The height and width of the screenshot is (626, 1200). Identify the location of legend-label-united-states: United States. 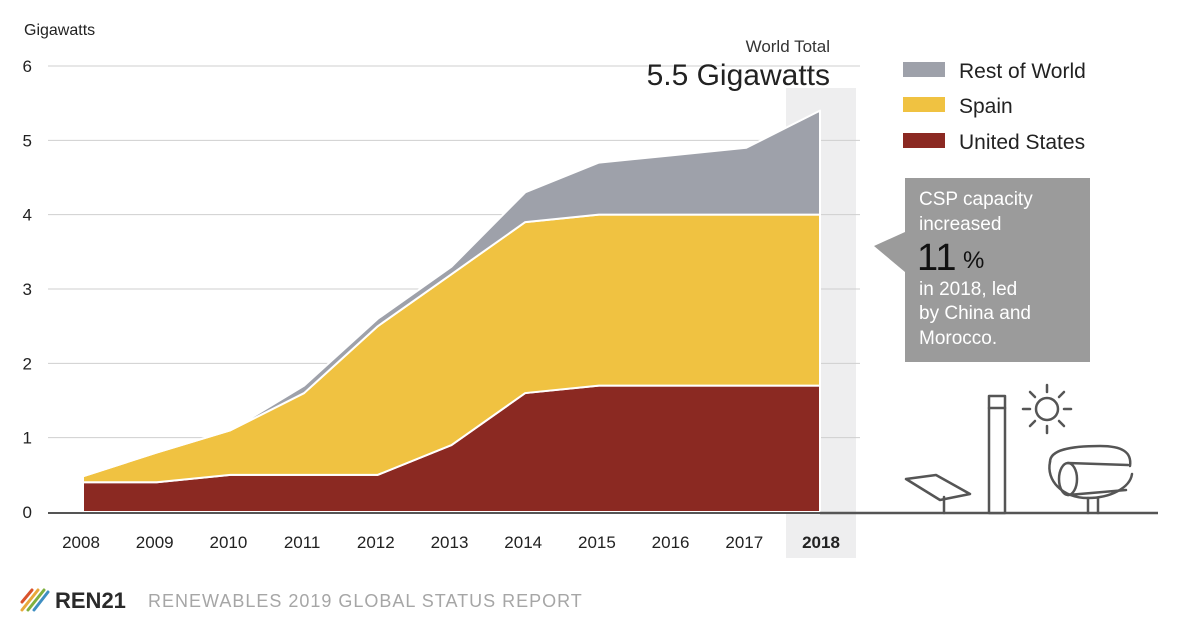
(1022, 142).